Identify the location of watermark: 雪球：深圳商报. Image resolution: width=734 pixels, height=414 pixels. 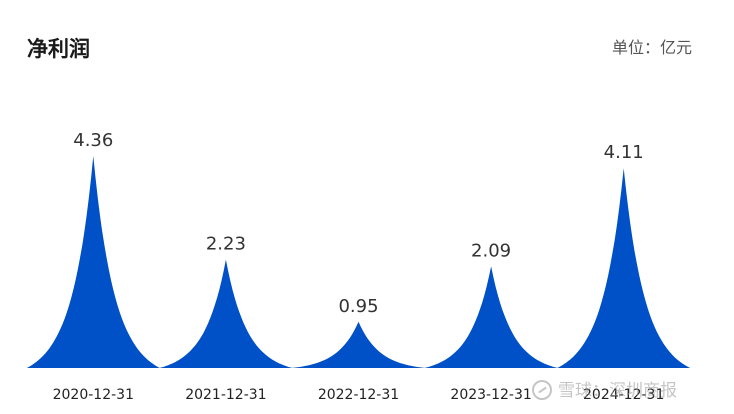
(604, 388).